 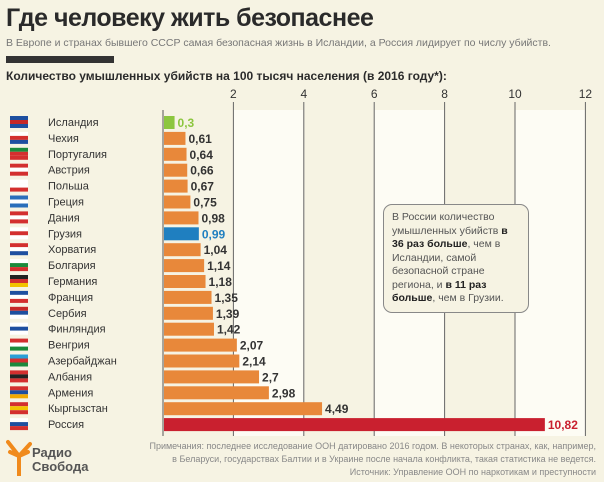 What do you see at coordinates (254, 362) in the screenshot?
I see `value-label: 2,14` at bounding box center [254, 362].